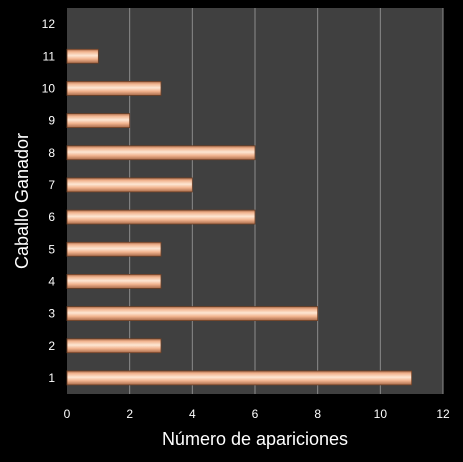 The height and width of the screenshot is (462, 463). Describe the element at coordinates (51, 217) in the screenshot. I see `y-tick-label: 6` at that location.